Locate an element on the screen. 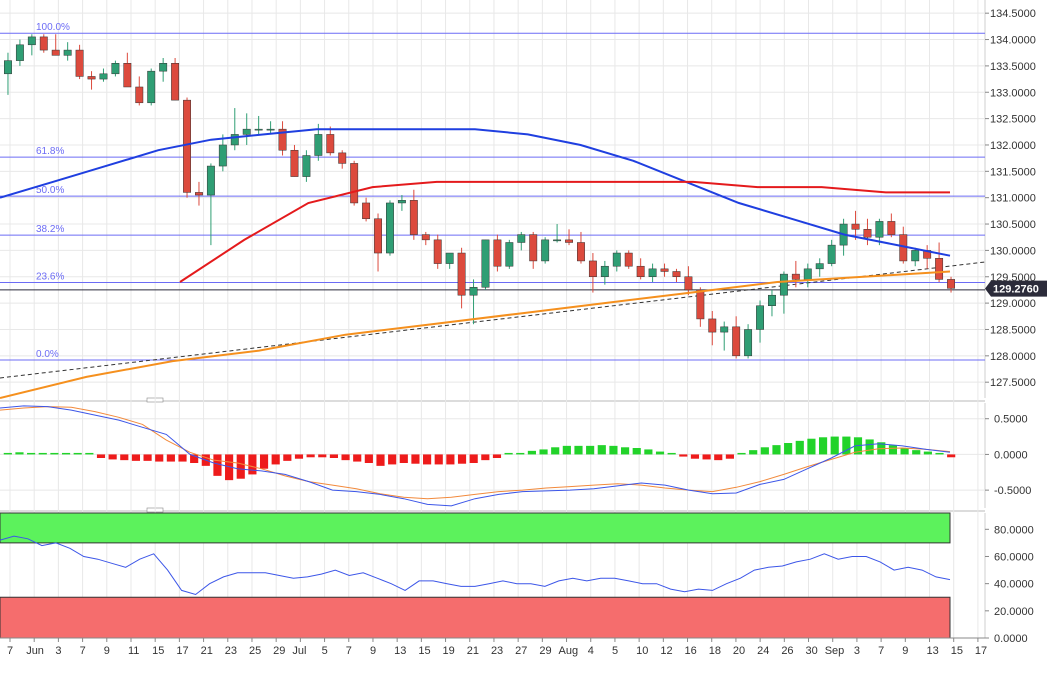 This screenshot has height=673, width=1049. x-axis-label: 19 is located at coordinates (449, 651).